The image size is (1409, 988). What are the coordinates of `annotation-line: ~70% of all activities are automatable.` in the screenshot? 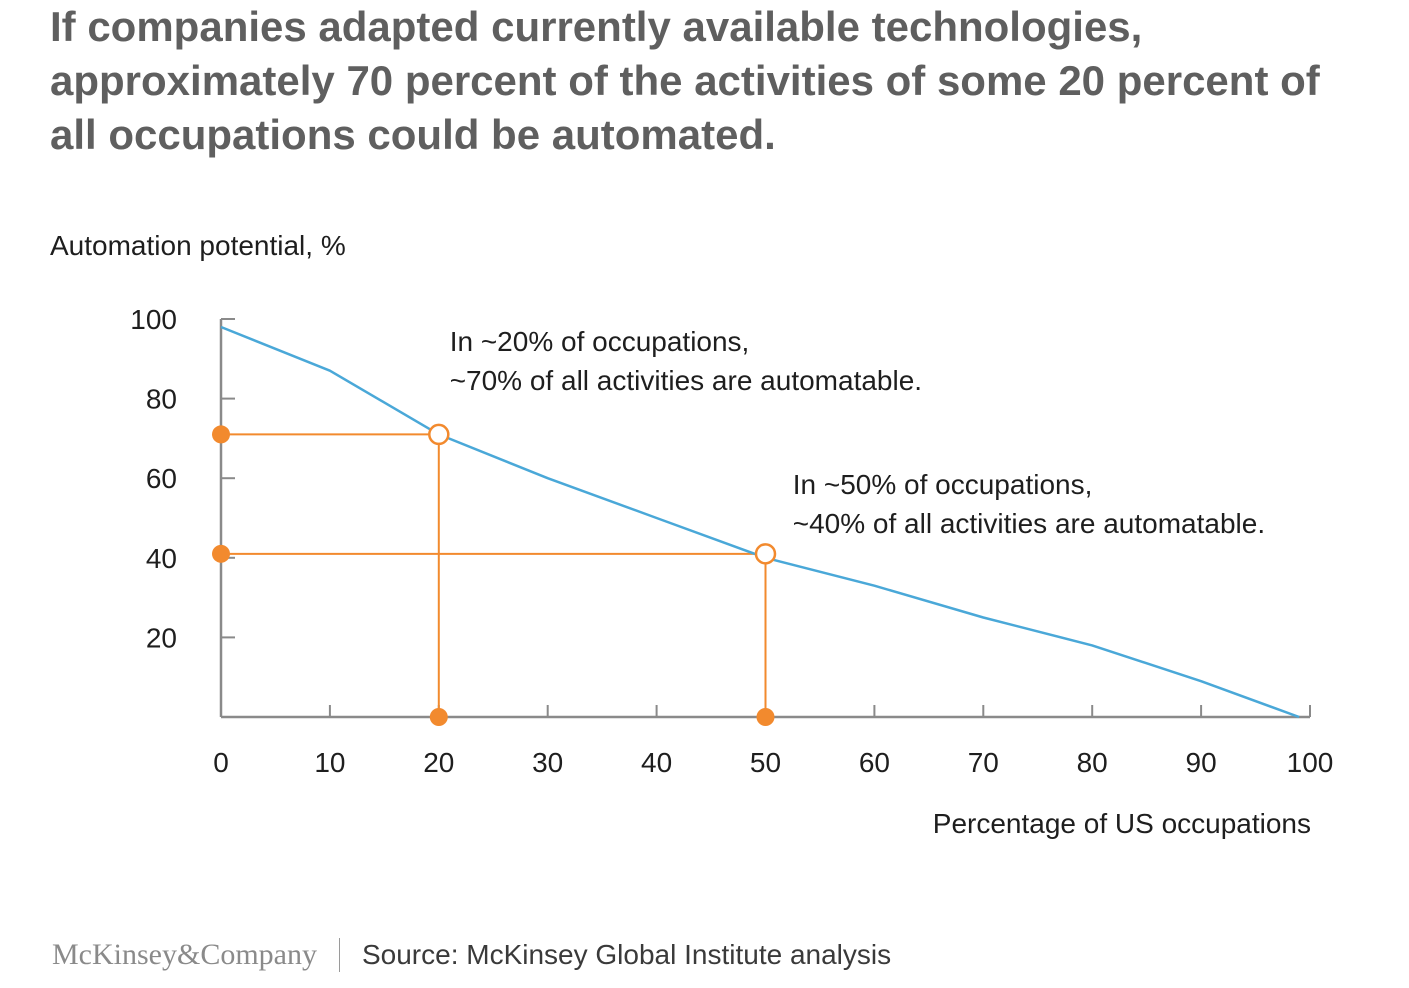 It's located at (686, 380).